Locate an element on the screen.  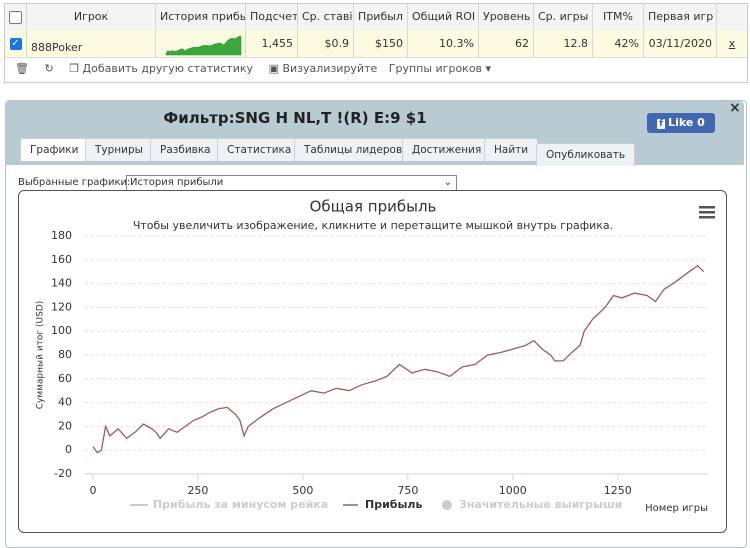
y-tick-label: 180 is located at coordinates (61, 235).